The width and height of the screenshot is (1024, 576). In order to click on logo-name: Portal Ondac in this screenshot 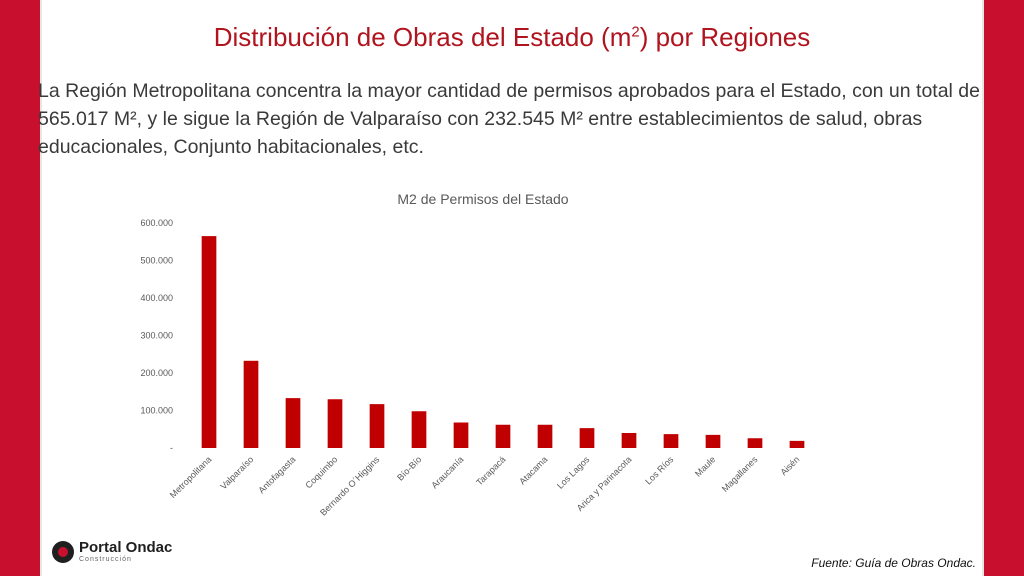, I will do `click(126, 547)`.